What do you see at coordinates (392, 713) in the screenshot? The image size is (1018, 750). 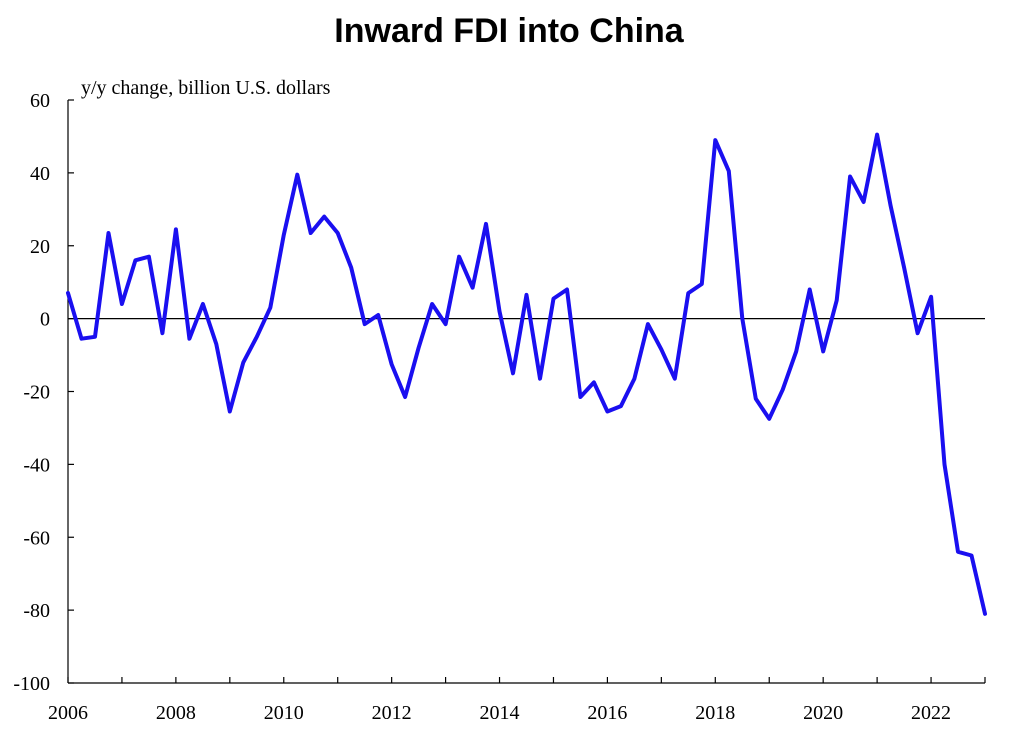 I see `x-tick-label: 2012` at bounding box center [392, 713].